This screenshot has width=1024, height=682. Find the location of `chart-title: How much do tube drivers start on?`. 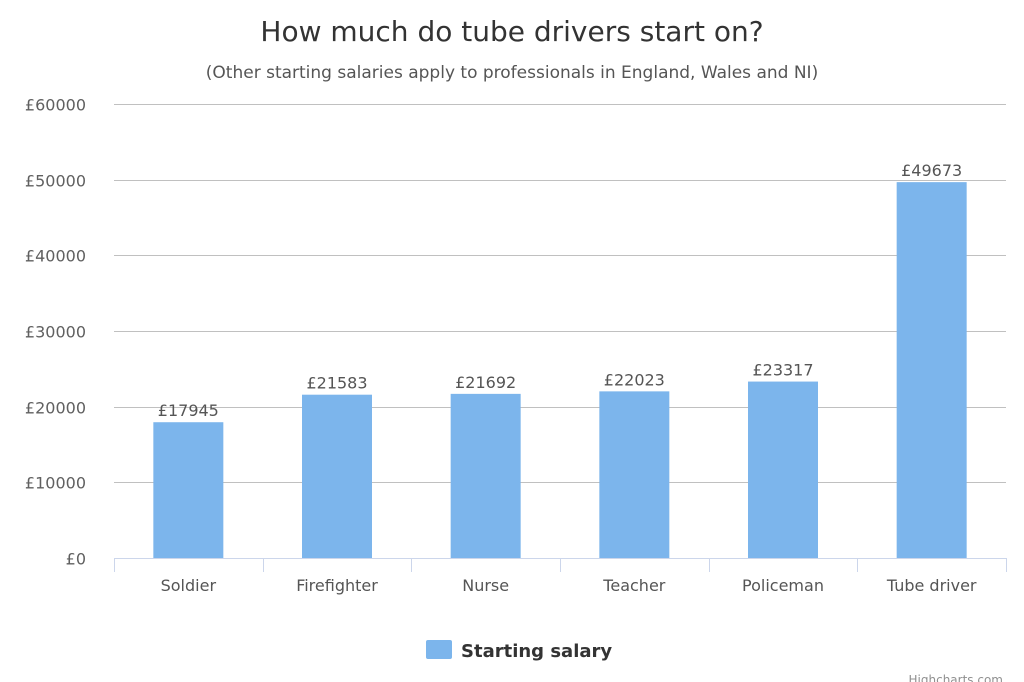

chart-title: How much do tube drivers start on? is located at coordinates (511, 31).